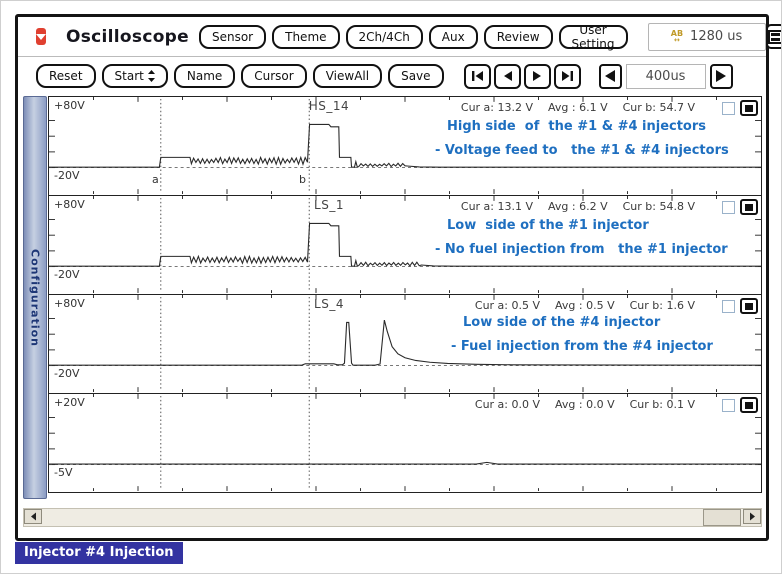 Image resolution: width=782 pixels, height=574 pixels. Describe the element at coordinates (522, 76) in the screenshot. I see `record-nav-group` at that location.